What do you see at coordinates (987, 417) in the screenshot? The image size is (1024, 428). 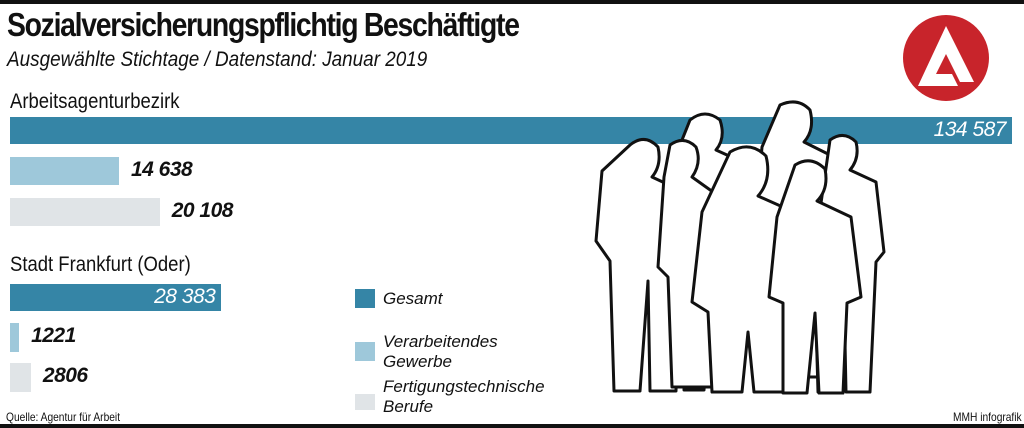 I see `credit-note: MMH infografik` at bounding box center [987, 417].